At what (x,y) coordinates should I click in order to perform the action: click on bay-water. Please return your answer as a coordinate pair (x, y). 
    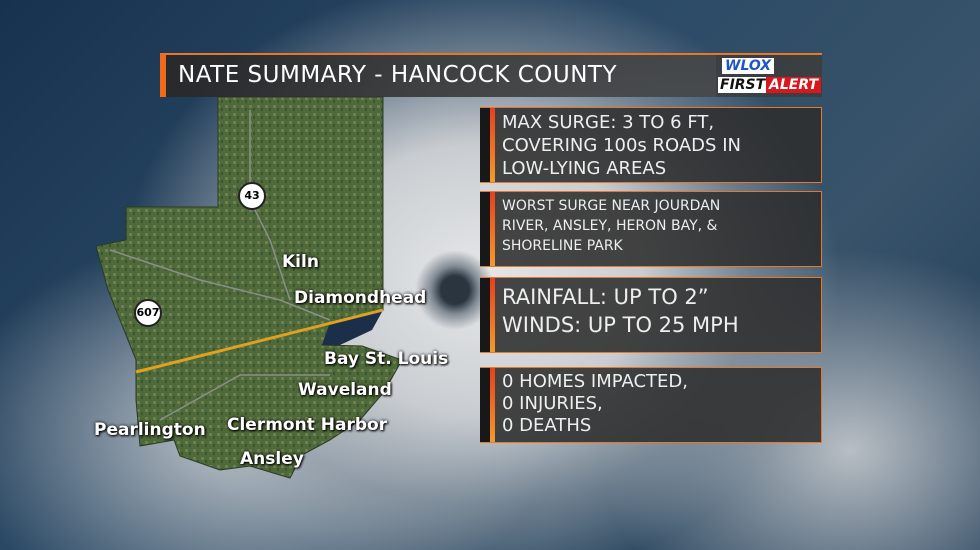
    Looking at the image, I should click on (352, 327).